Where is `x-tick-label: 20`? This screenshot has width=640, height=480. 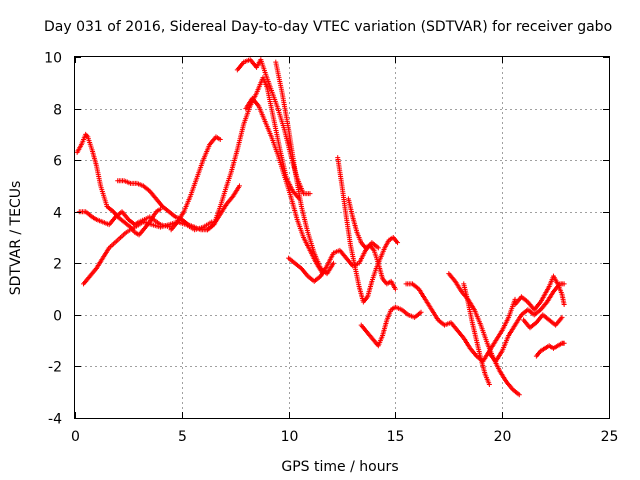 x-tick-label: 20 is located at coordinates (503, 437).